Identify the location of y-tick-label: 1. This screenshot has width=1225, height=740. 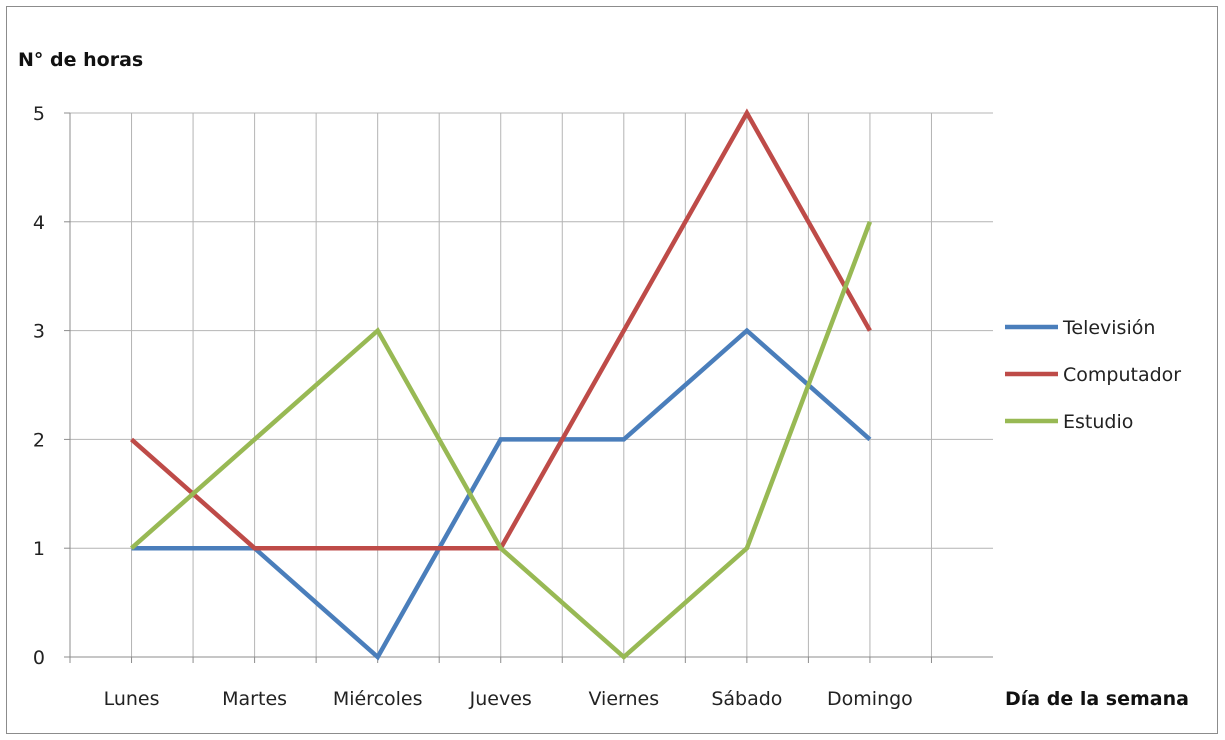
(39, 549).